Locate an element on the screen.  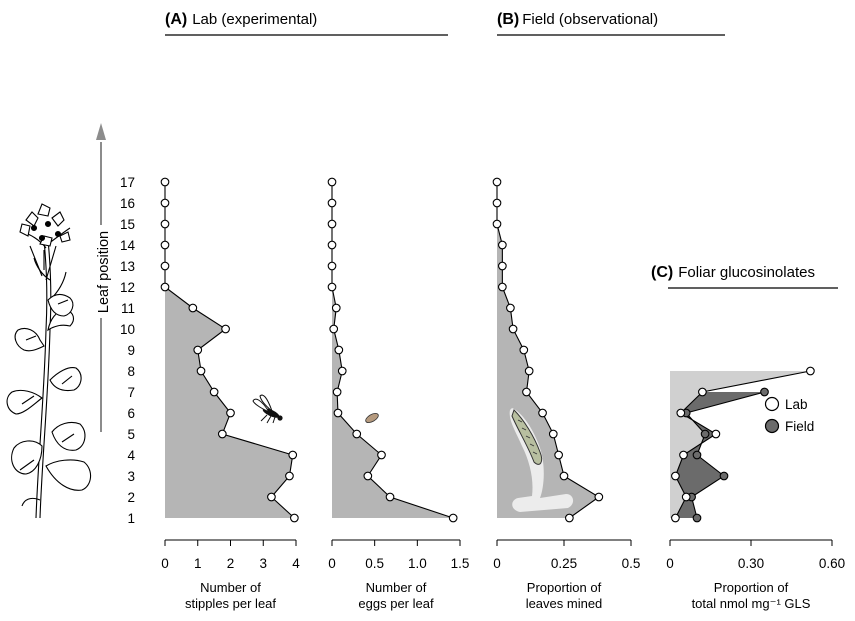
stipples-x-axis-title: Number of is located at coordinates (230, 587).